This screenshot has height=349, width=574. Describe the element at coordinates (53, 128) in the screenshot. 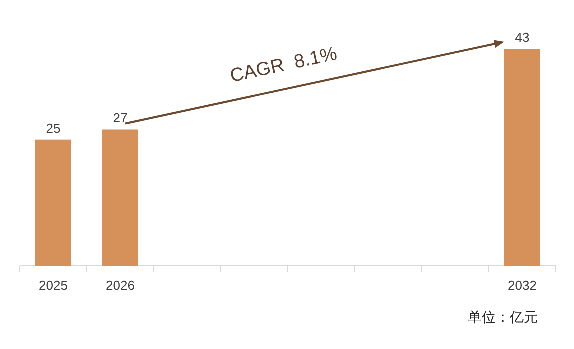

I see `data-label: 25` at that location.